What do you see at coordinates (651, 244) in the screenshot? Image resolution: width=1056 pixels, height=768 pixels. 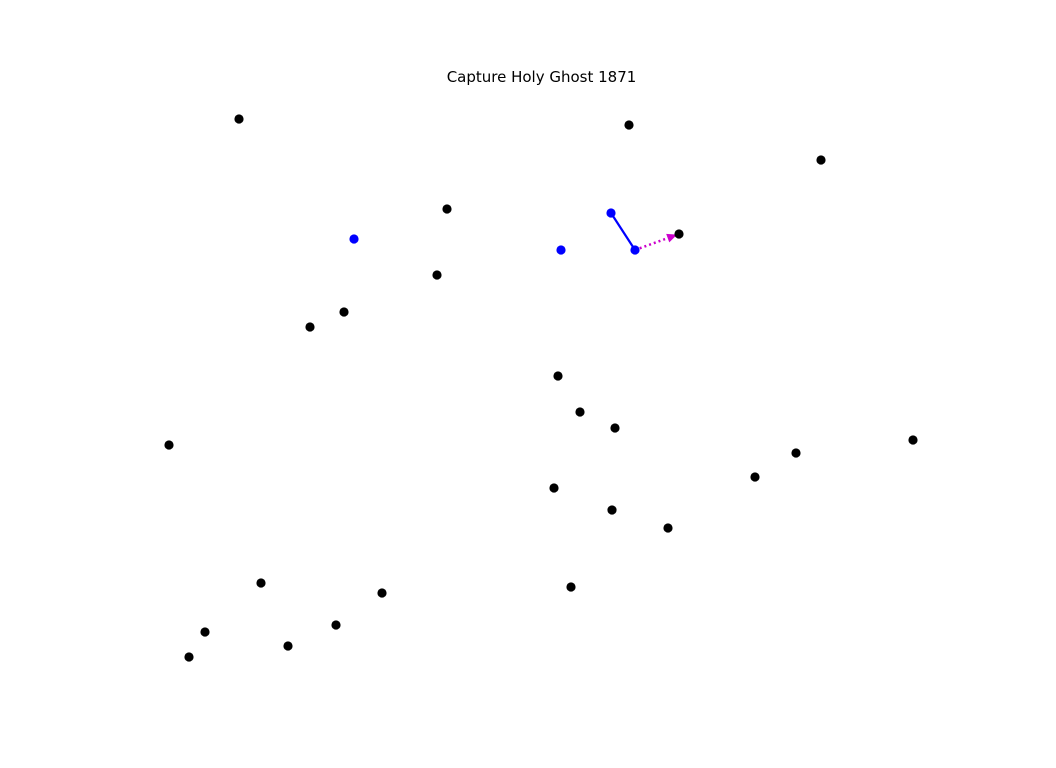 I see `capture-move-line` at bounding box center [651, 244].